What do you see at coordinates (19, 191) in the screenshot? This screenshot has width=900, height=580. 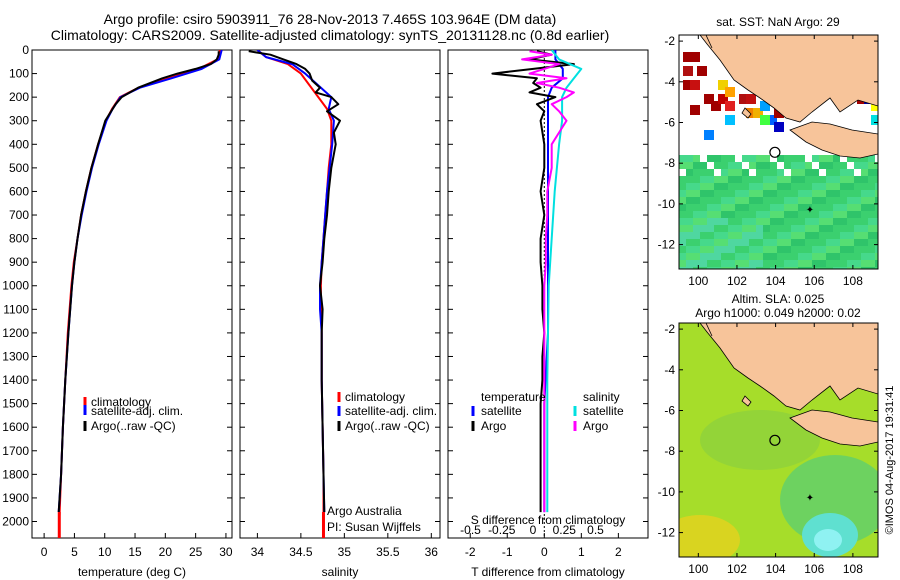 I see `y-tick-label: 600` at bounding box center [19, 191].